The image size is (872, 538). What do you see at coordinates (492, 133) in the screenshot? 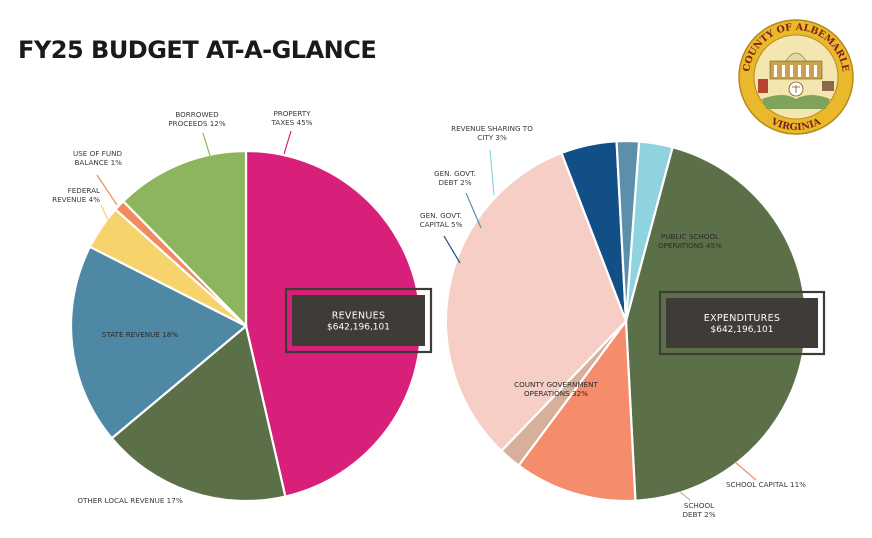
I see `slice-label-revenue-sharing-to-city-3: REVENUE SHARING TO CITY 3%` at bounding box center [492, 133].